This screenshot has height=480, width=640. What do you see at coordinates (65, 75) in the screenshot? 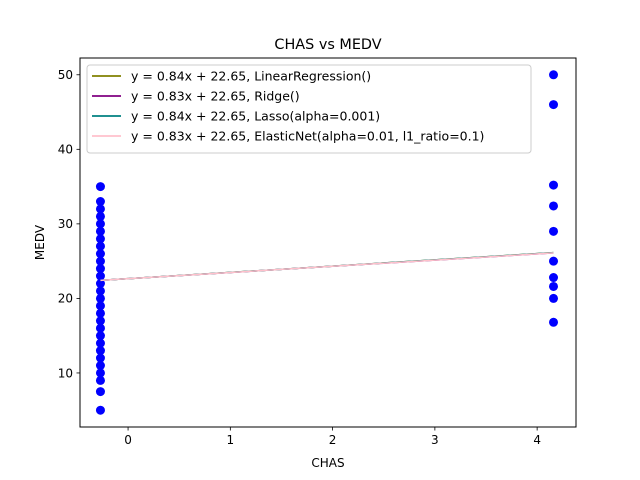
I see `y-tick-label-50: 50` at bounding box center [65, 75].